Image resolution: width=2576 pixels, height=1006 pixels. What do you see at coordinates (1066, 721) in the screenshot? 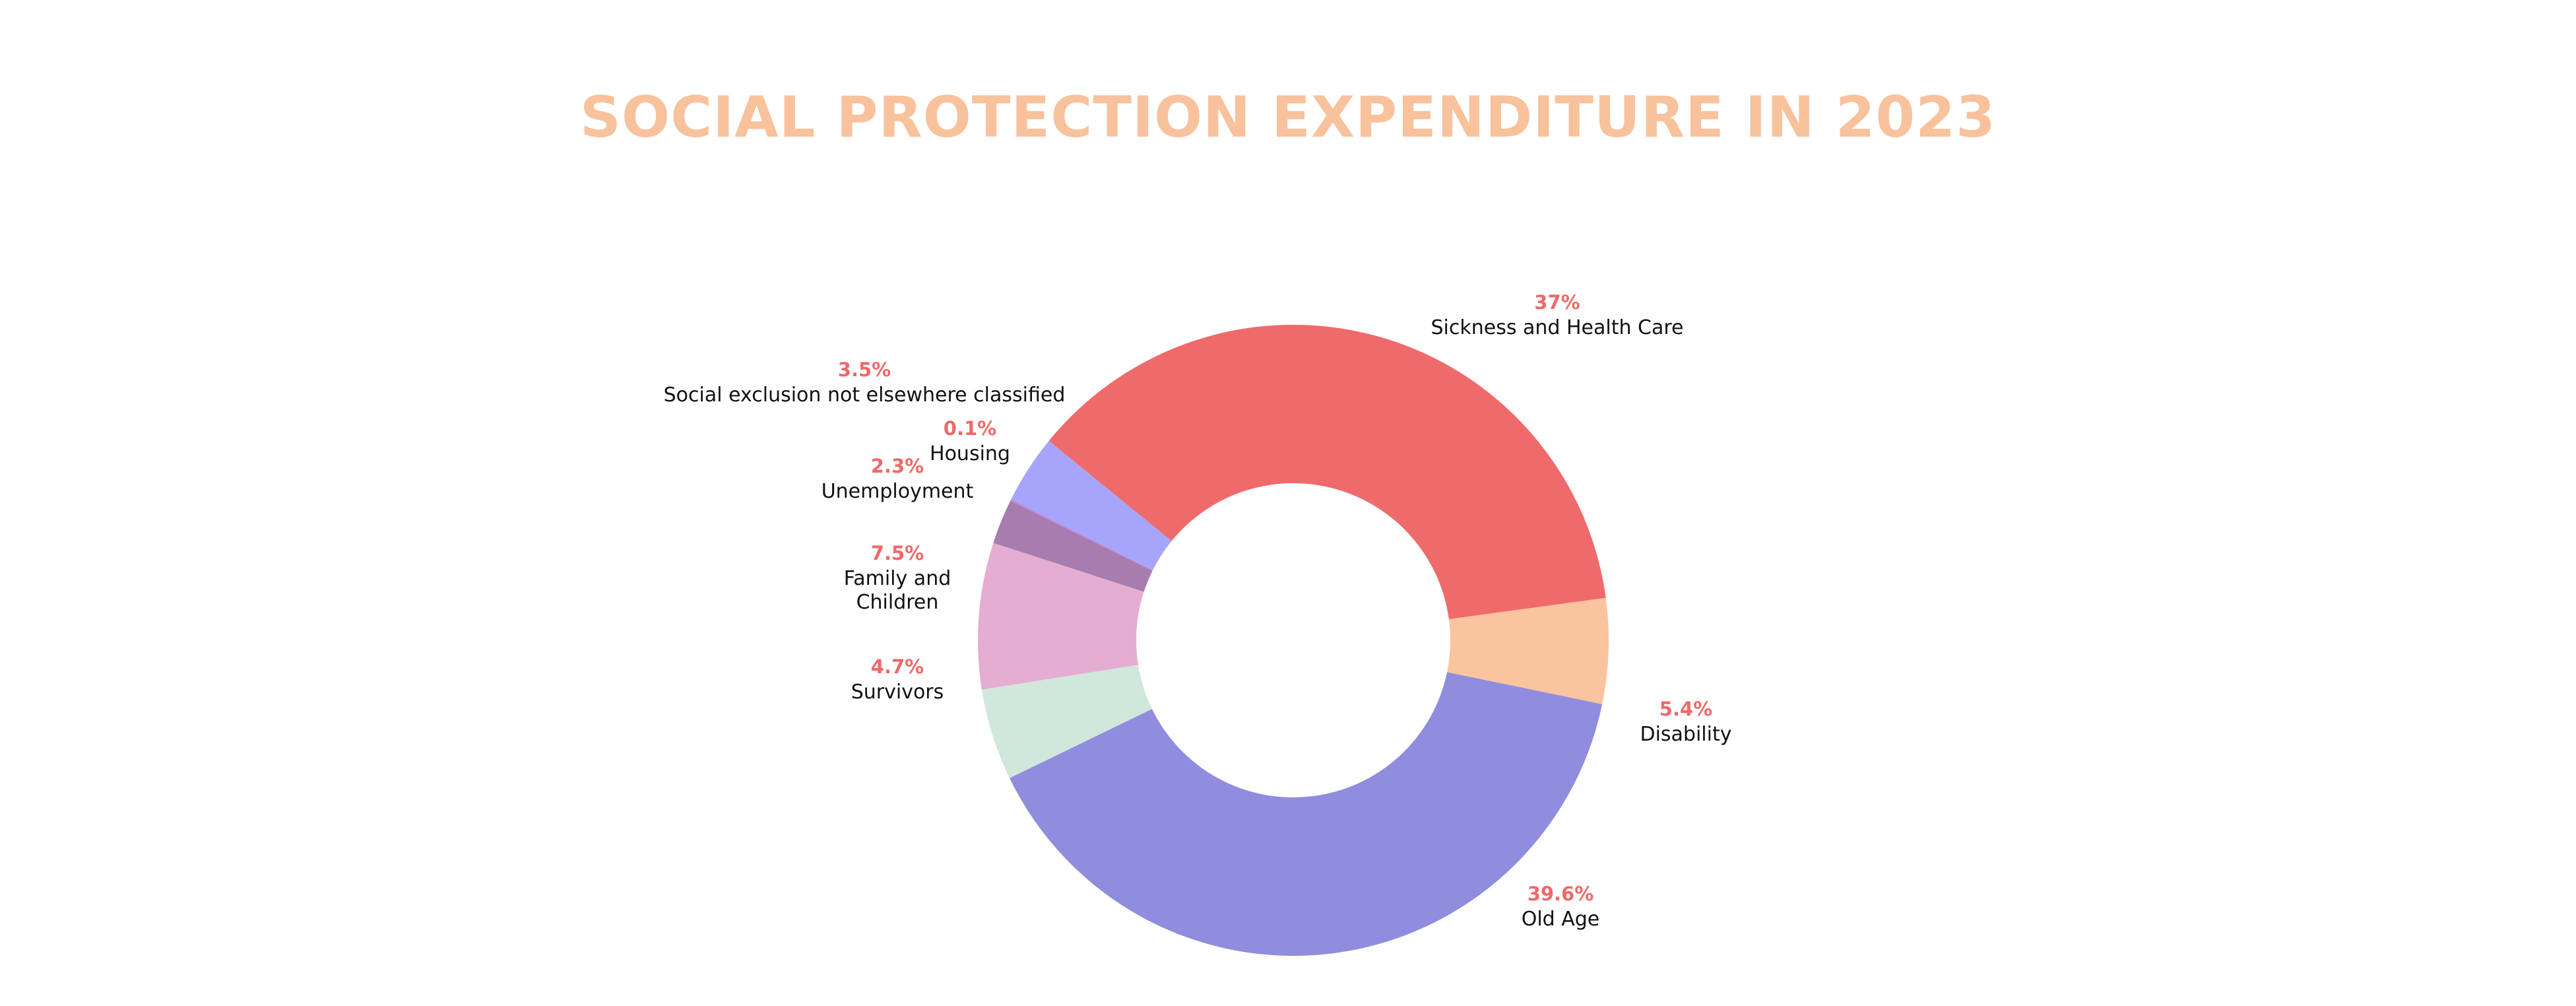
I see `slice-survivors` at bounding box center [1066, 721].